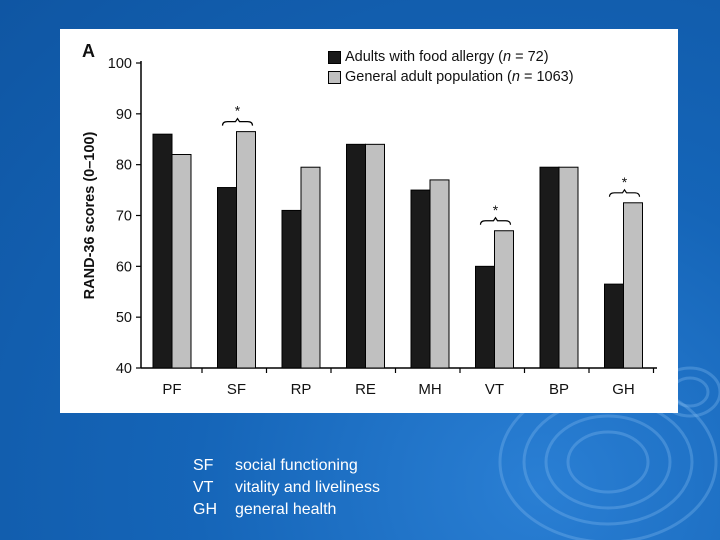 This screenshot has width=720, height=540. I want to click on legend-label-suffix: = 72), so click(530, 57).